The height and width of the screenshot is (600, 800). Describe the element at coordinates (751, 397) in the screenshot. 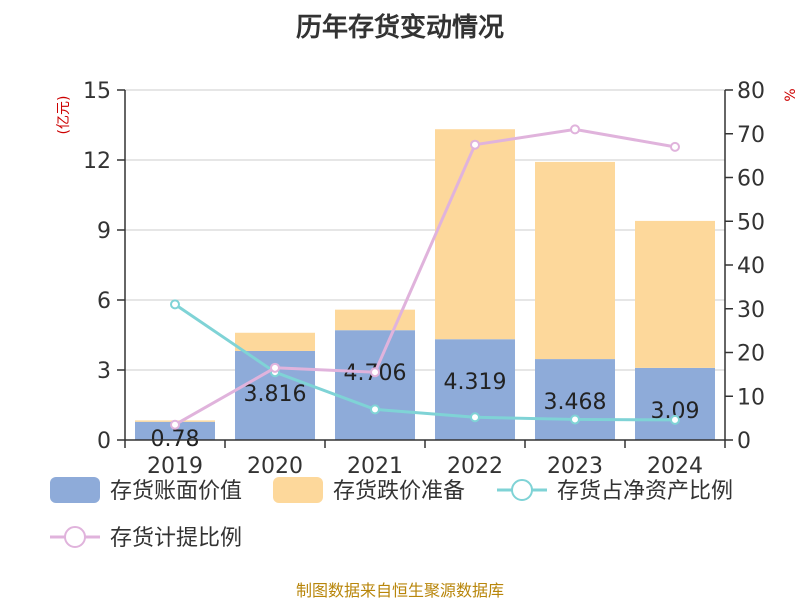

I see `right-tick-label: 10` at that location.